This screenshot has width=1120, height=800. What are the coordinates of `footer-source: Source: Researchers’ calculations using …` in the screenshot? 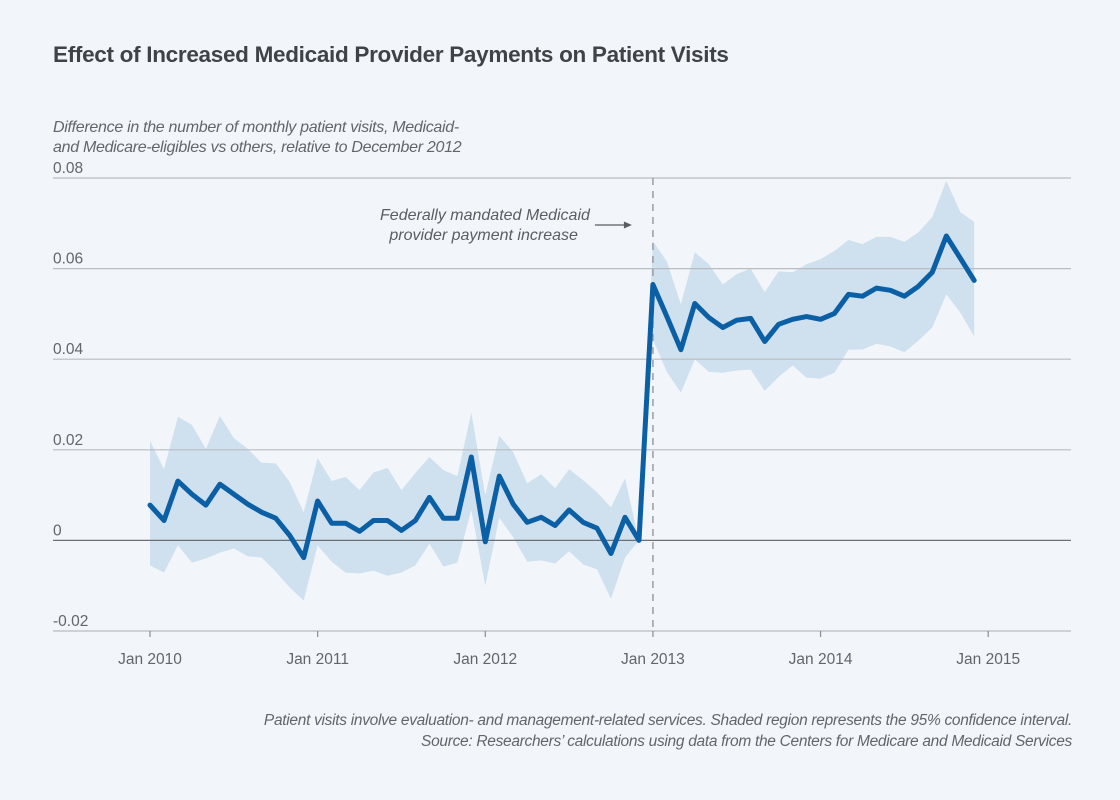 It's located at (746, 741).